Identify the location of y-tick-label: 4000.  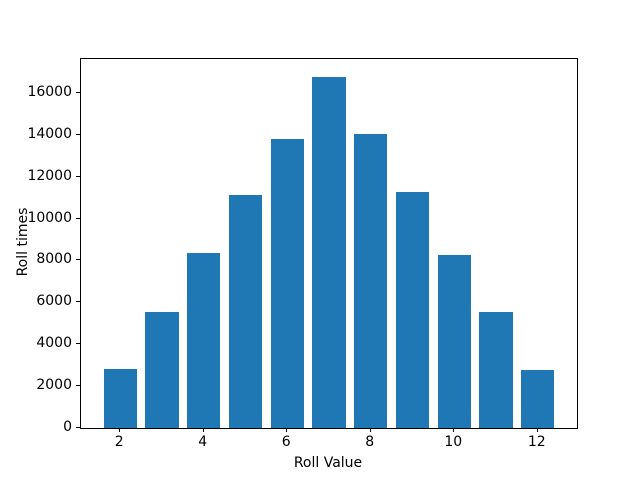
(54, 343).